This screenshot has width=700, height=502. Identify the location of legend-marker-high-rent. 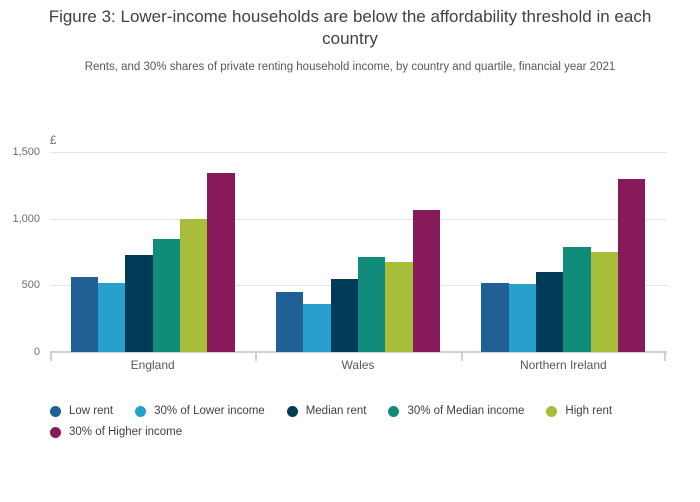
(552, 411).